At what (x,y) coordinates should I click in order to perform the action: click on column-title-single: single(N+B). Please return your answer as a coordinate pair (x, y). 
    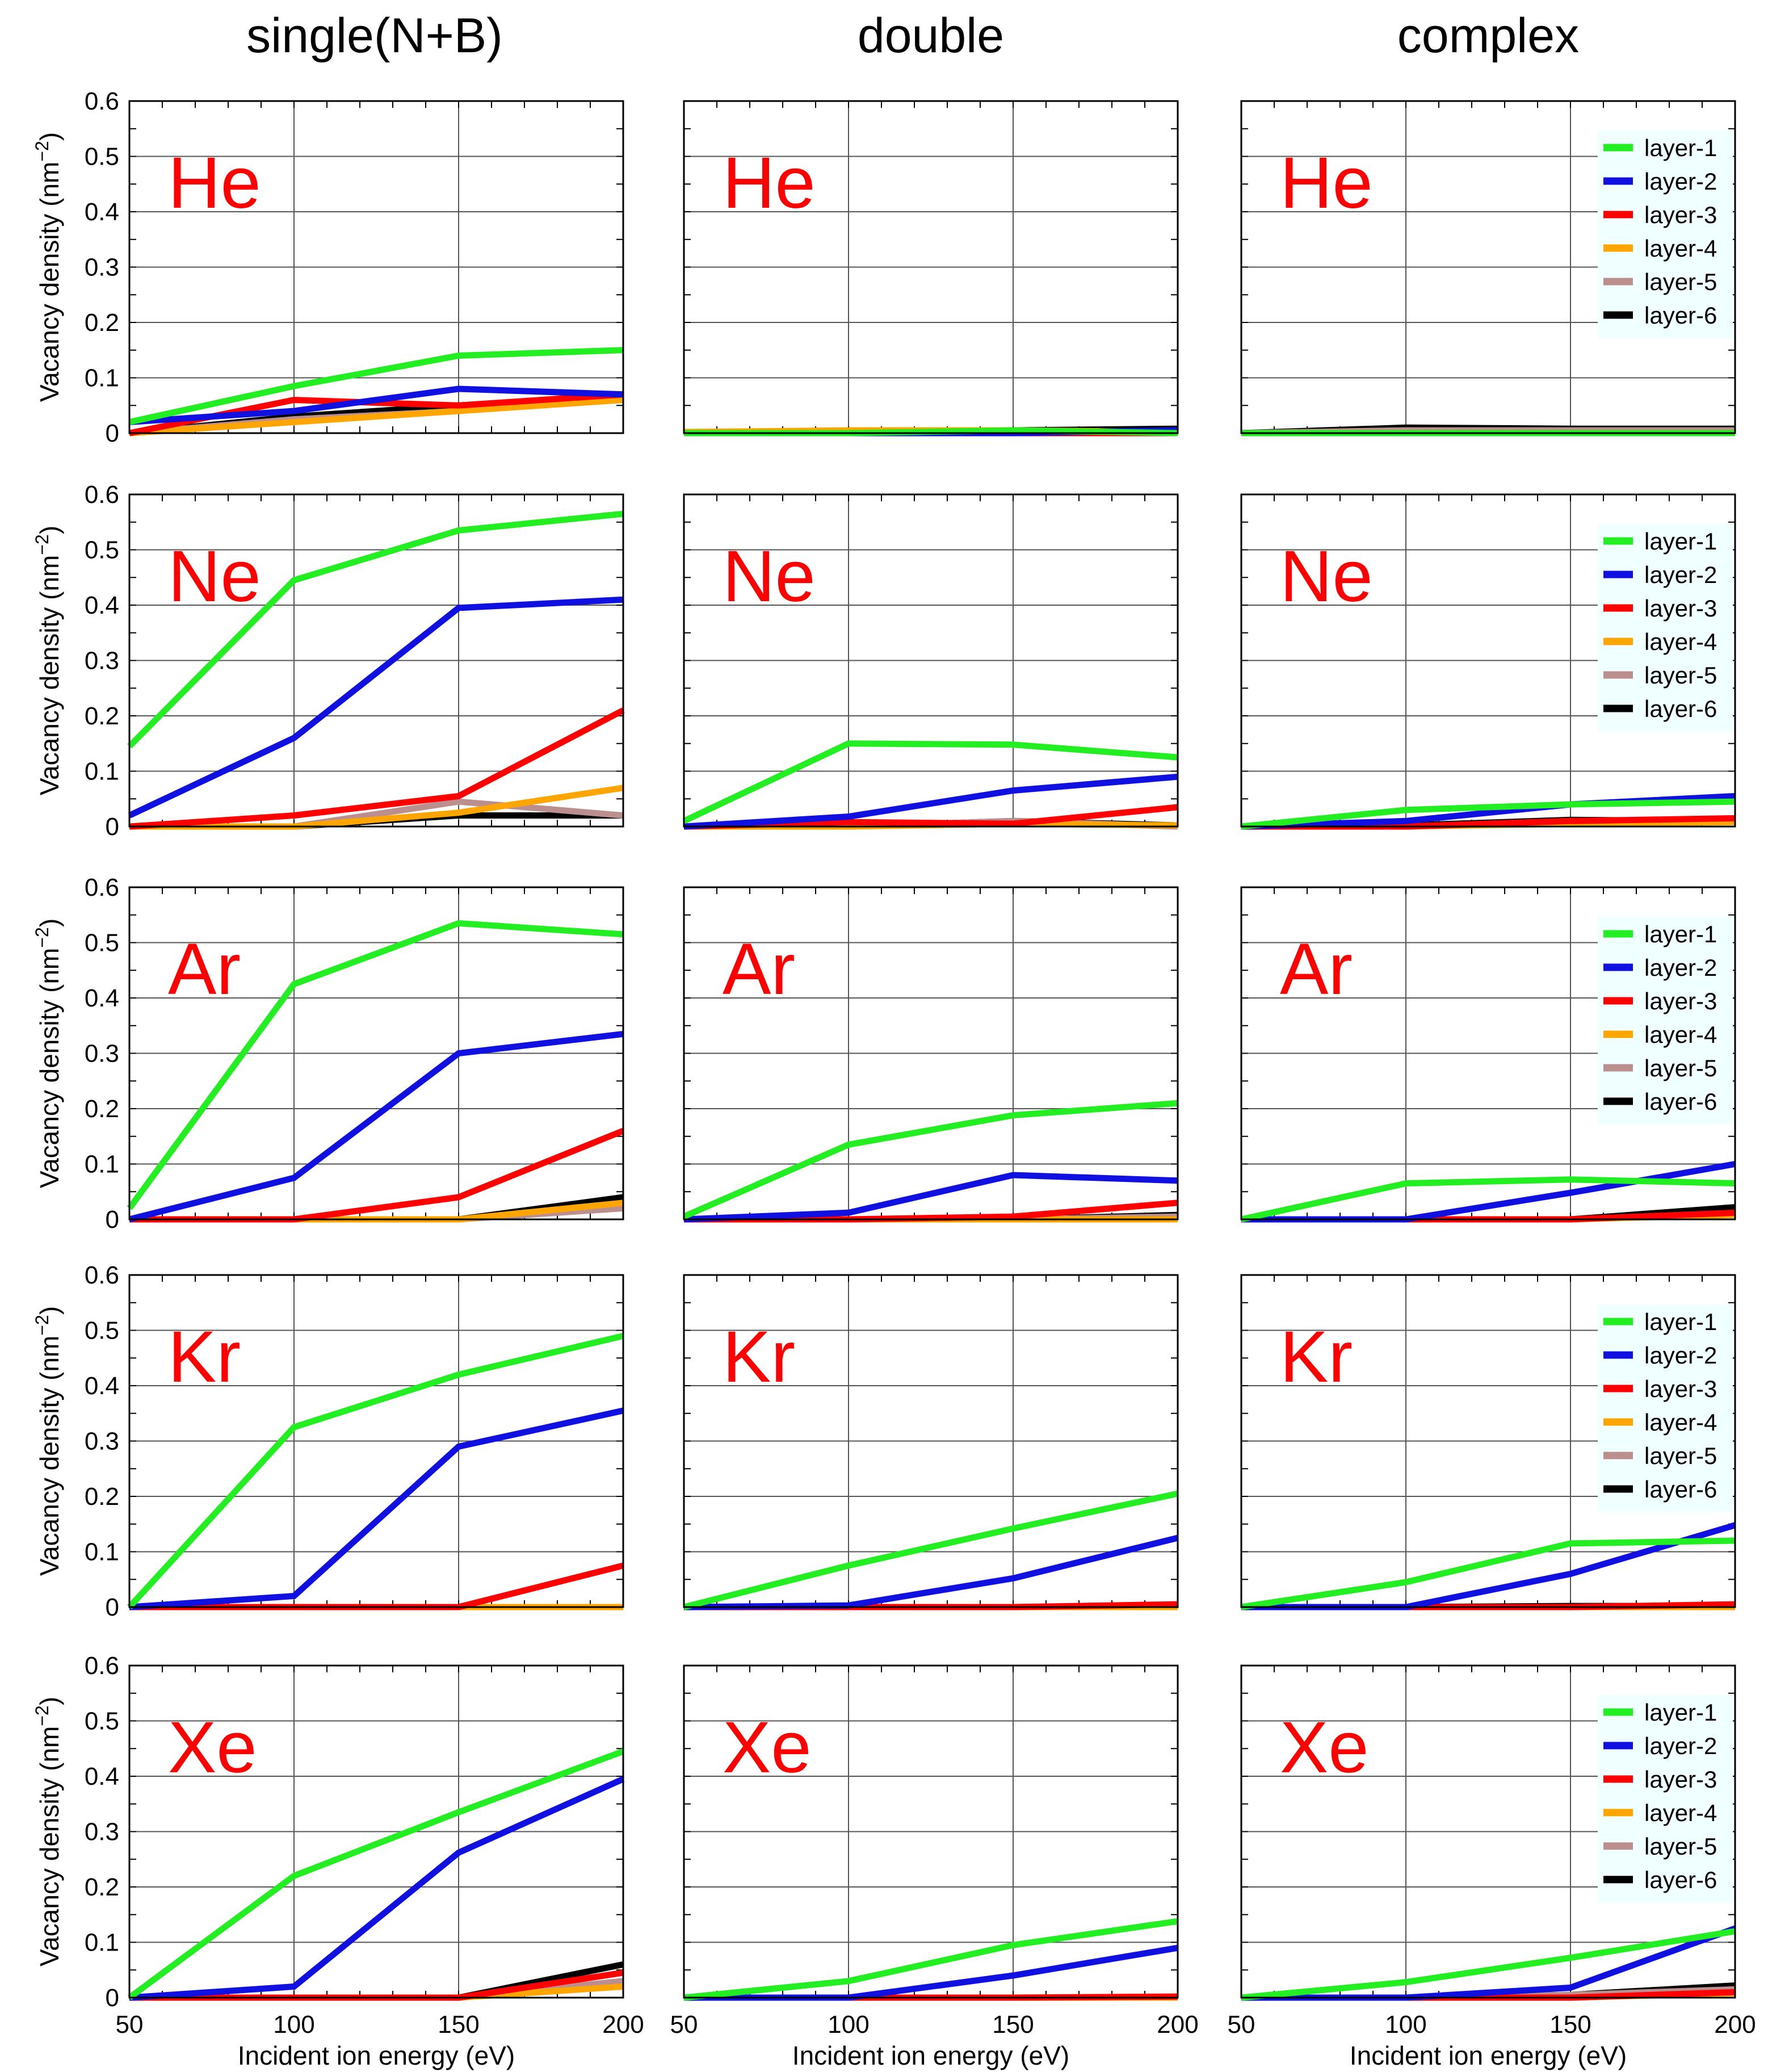
    Looking at the image, I should click on (374, 36).